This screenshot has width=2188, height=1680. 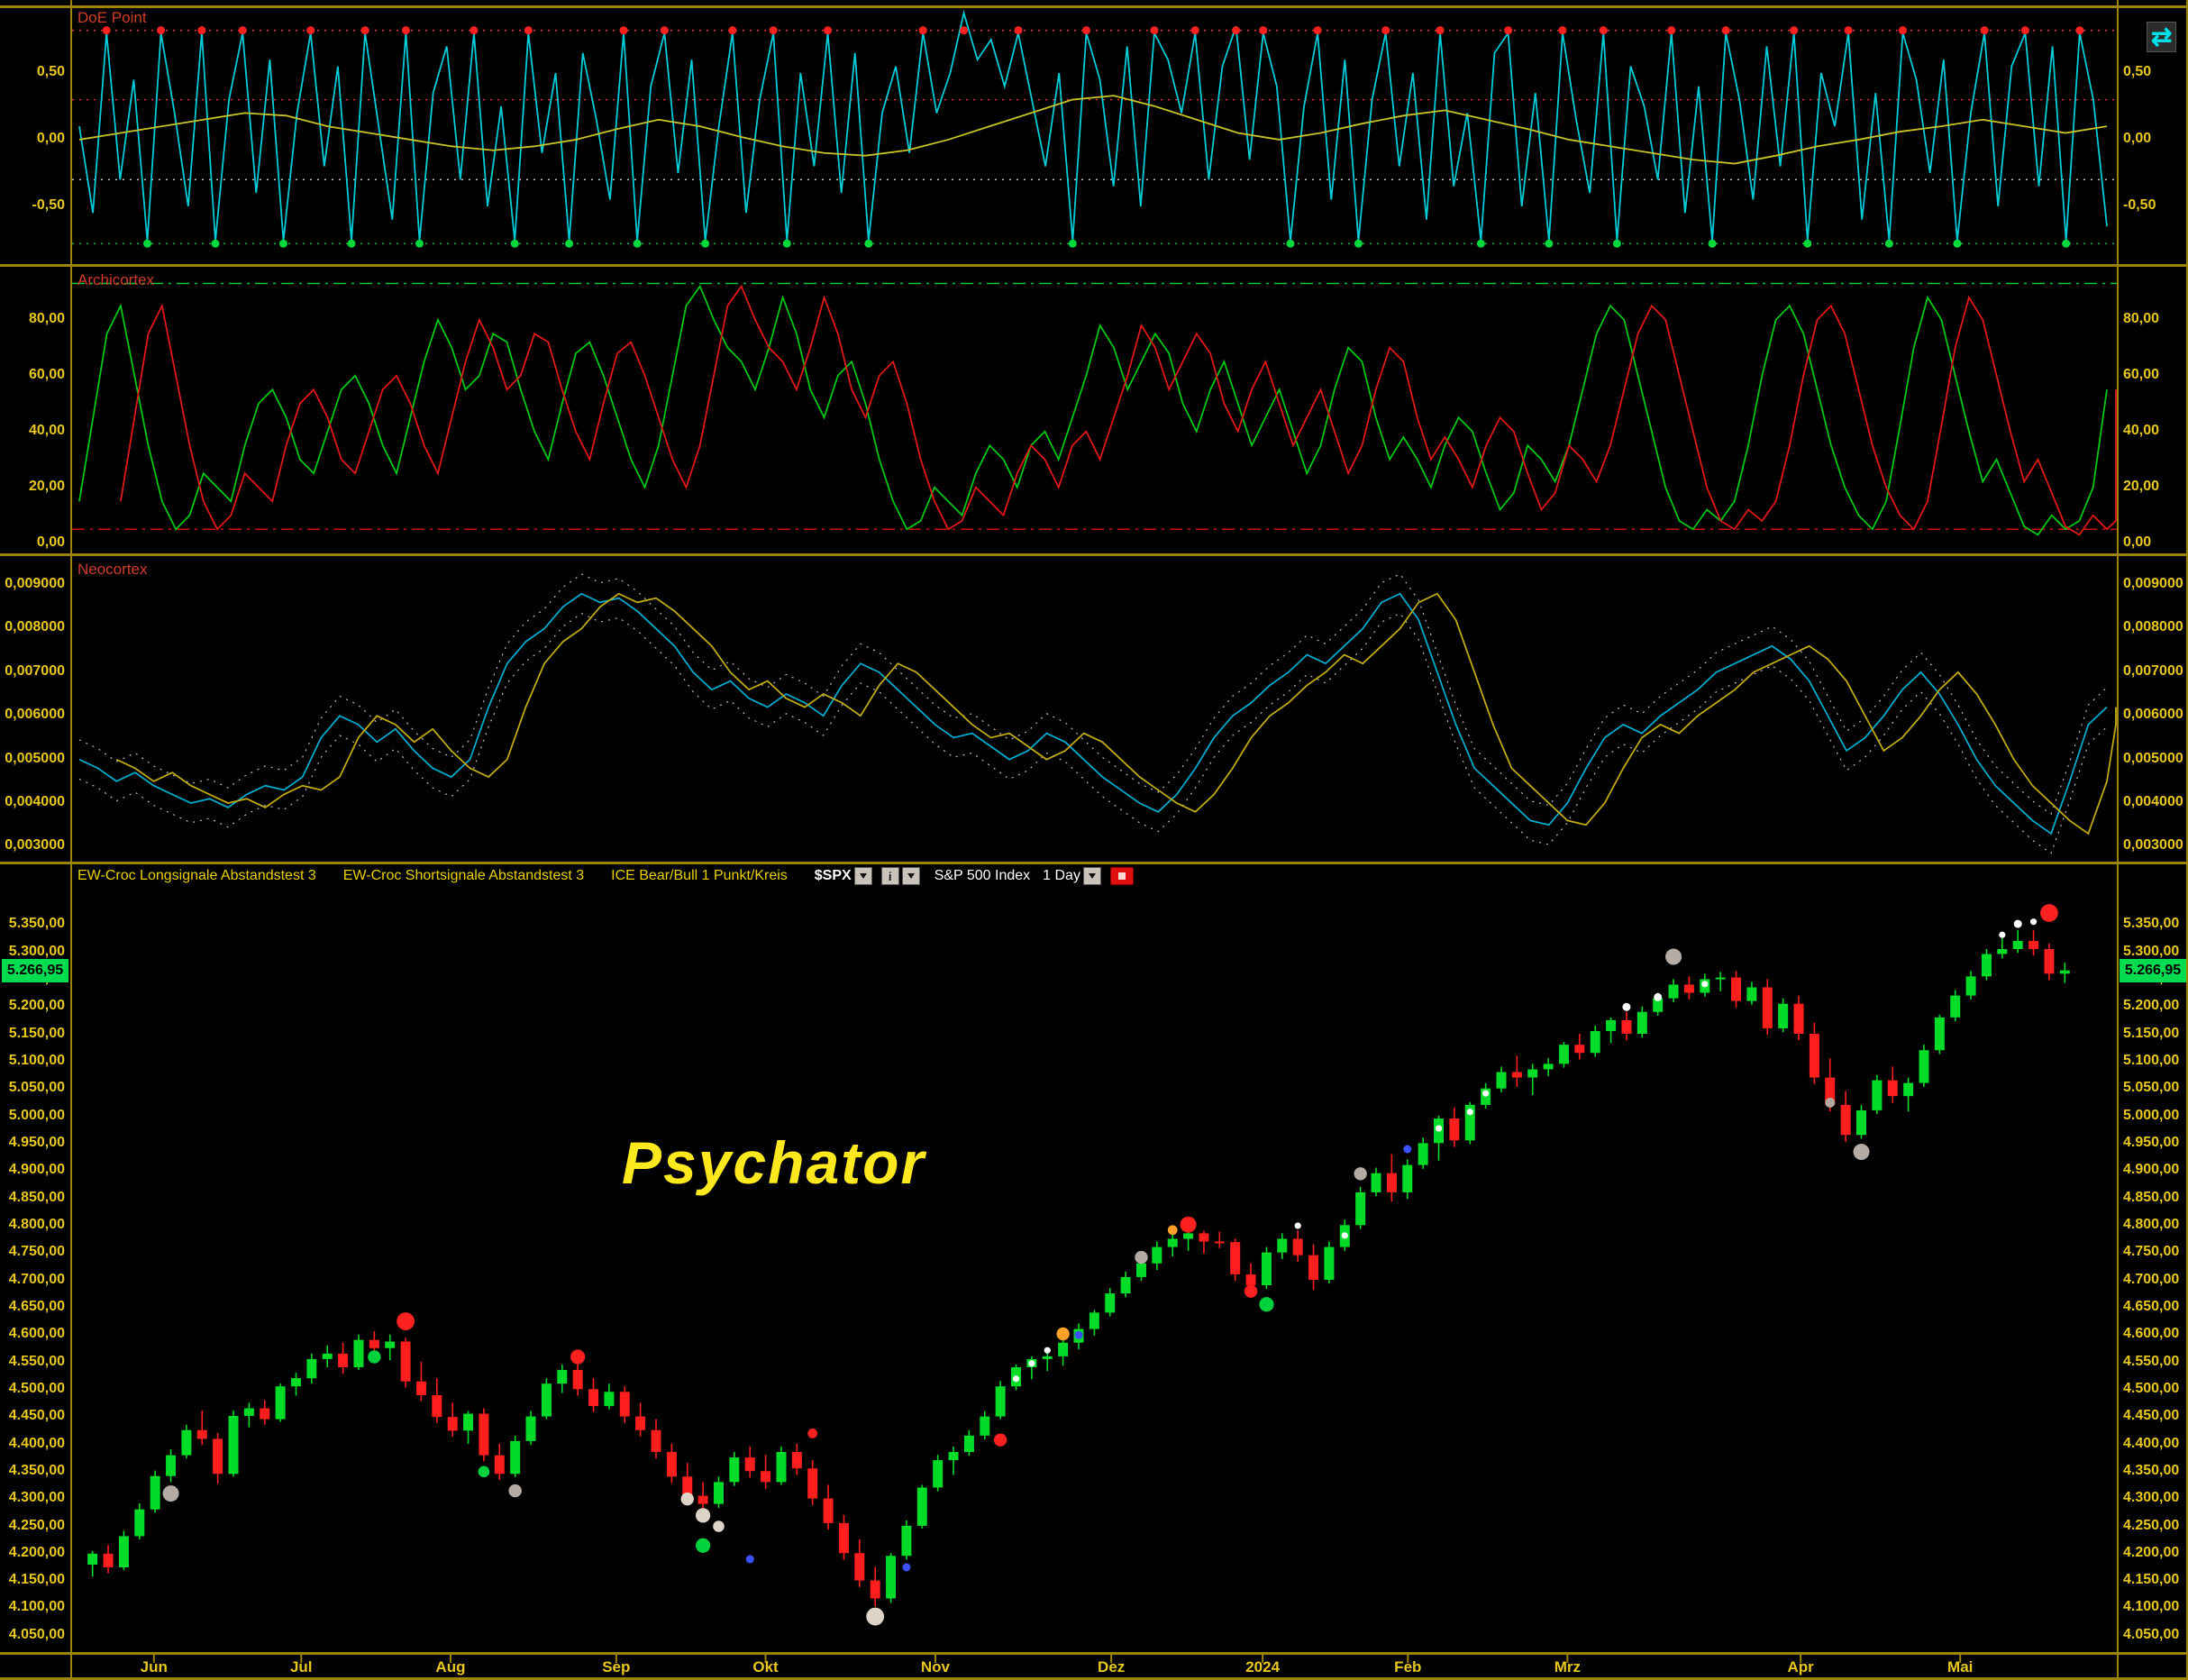 What do you see at coordinates (1801, 1667) in the screenshot?
I see `x-axis-label-month: Apr` at bounding box center [1801, 1667].